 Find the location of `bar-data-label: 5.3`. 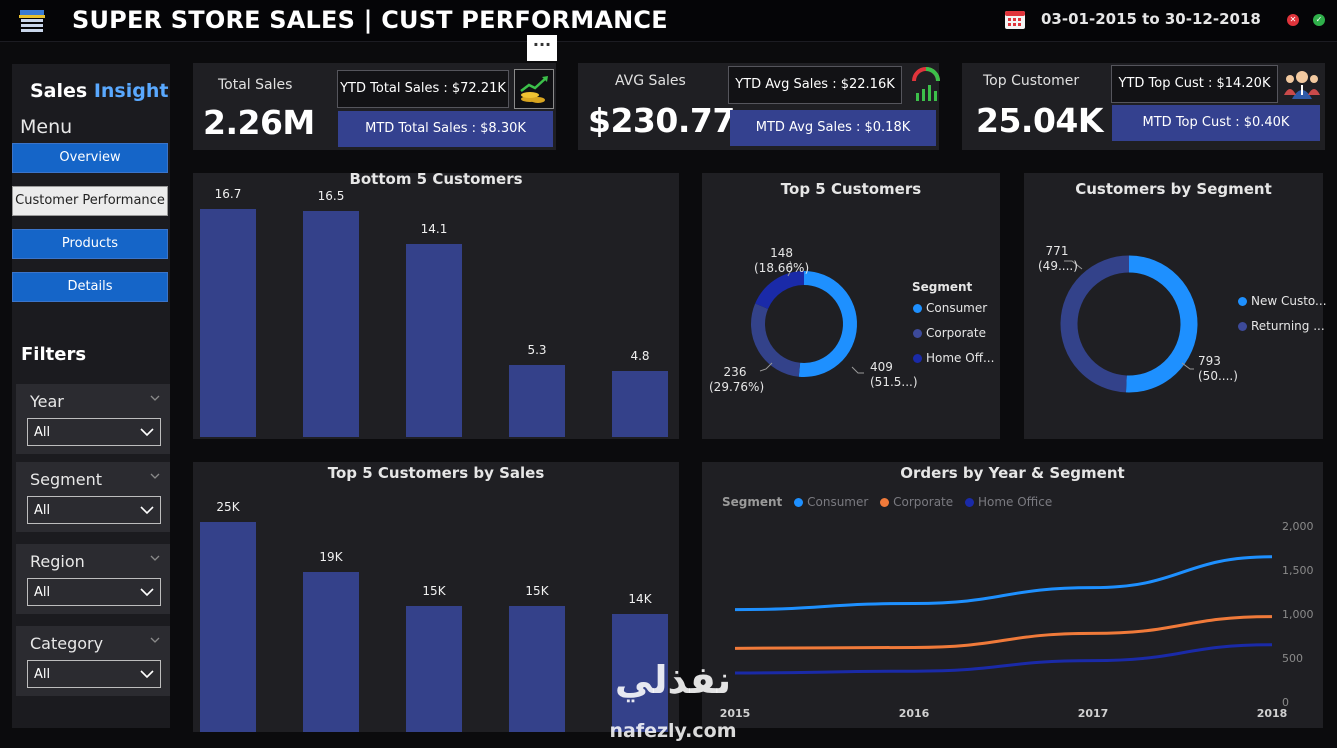

bar-data-label: 5.3 is located at coordinates (537, 349).